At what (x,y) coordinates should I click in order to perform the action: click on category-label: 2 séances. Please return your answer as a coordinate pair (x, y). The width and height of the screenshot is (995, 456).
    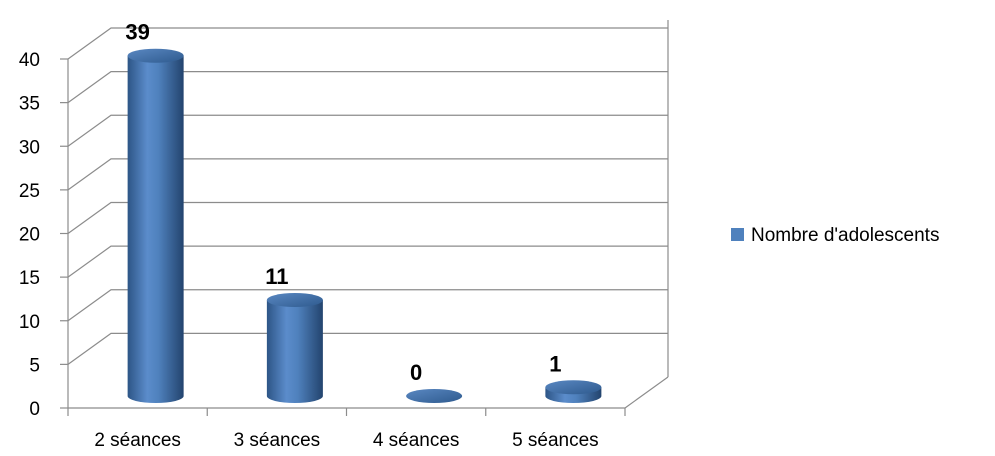
    Looking at the image, I should click on (137, 440).